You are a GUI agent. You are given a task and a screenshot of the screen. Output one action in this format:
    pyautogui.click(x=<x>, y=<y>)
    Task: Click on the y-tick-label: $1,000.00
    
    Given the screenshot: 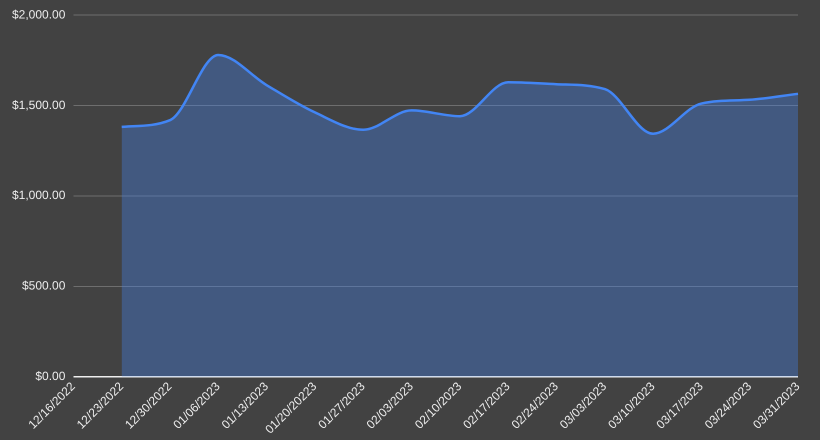 What is the action you would take?
    pyautogui.click(x=39, y=195)
    